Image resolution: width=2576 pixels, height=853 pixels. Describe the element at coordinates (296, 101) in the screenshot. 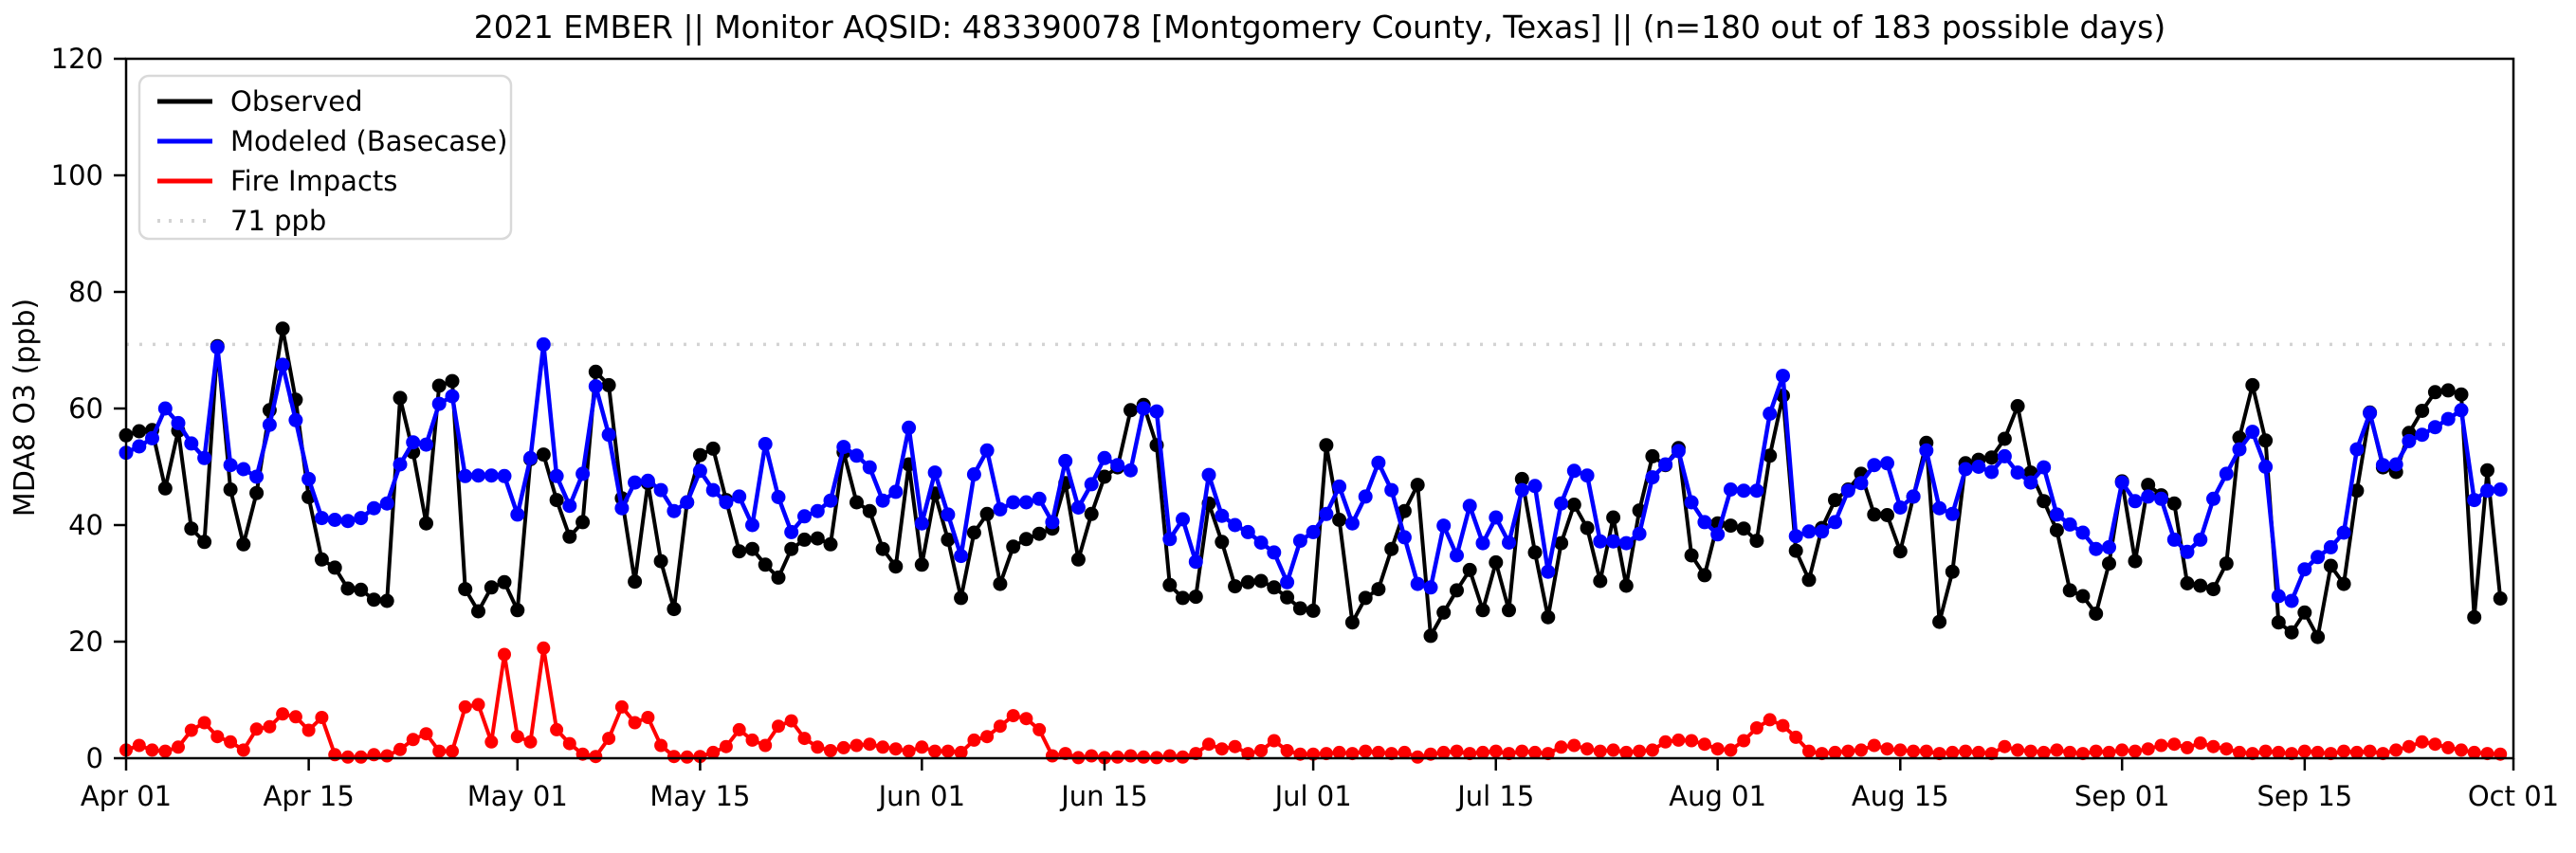

I see `legend-label-observed: Observed` at that location.